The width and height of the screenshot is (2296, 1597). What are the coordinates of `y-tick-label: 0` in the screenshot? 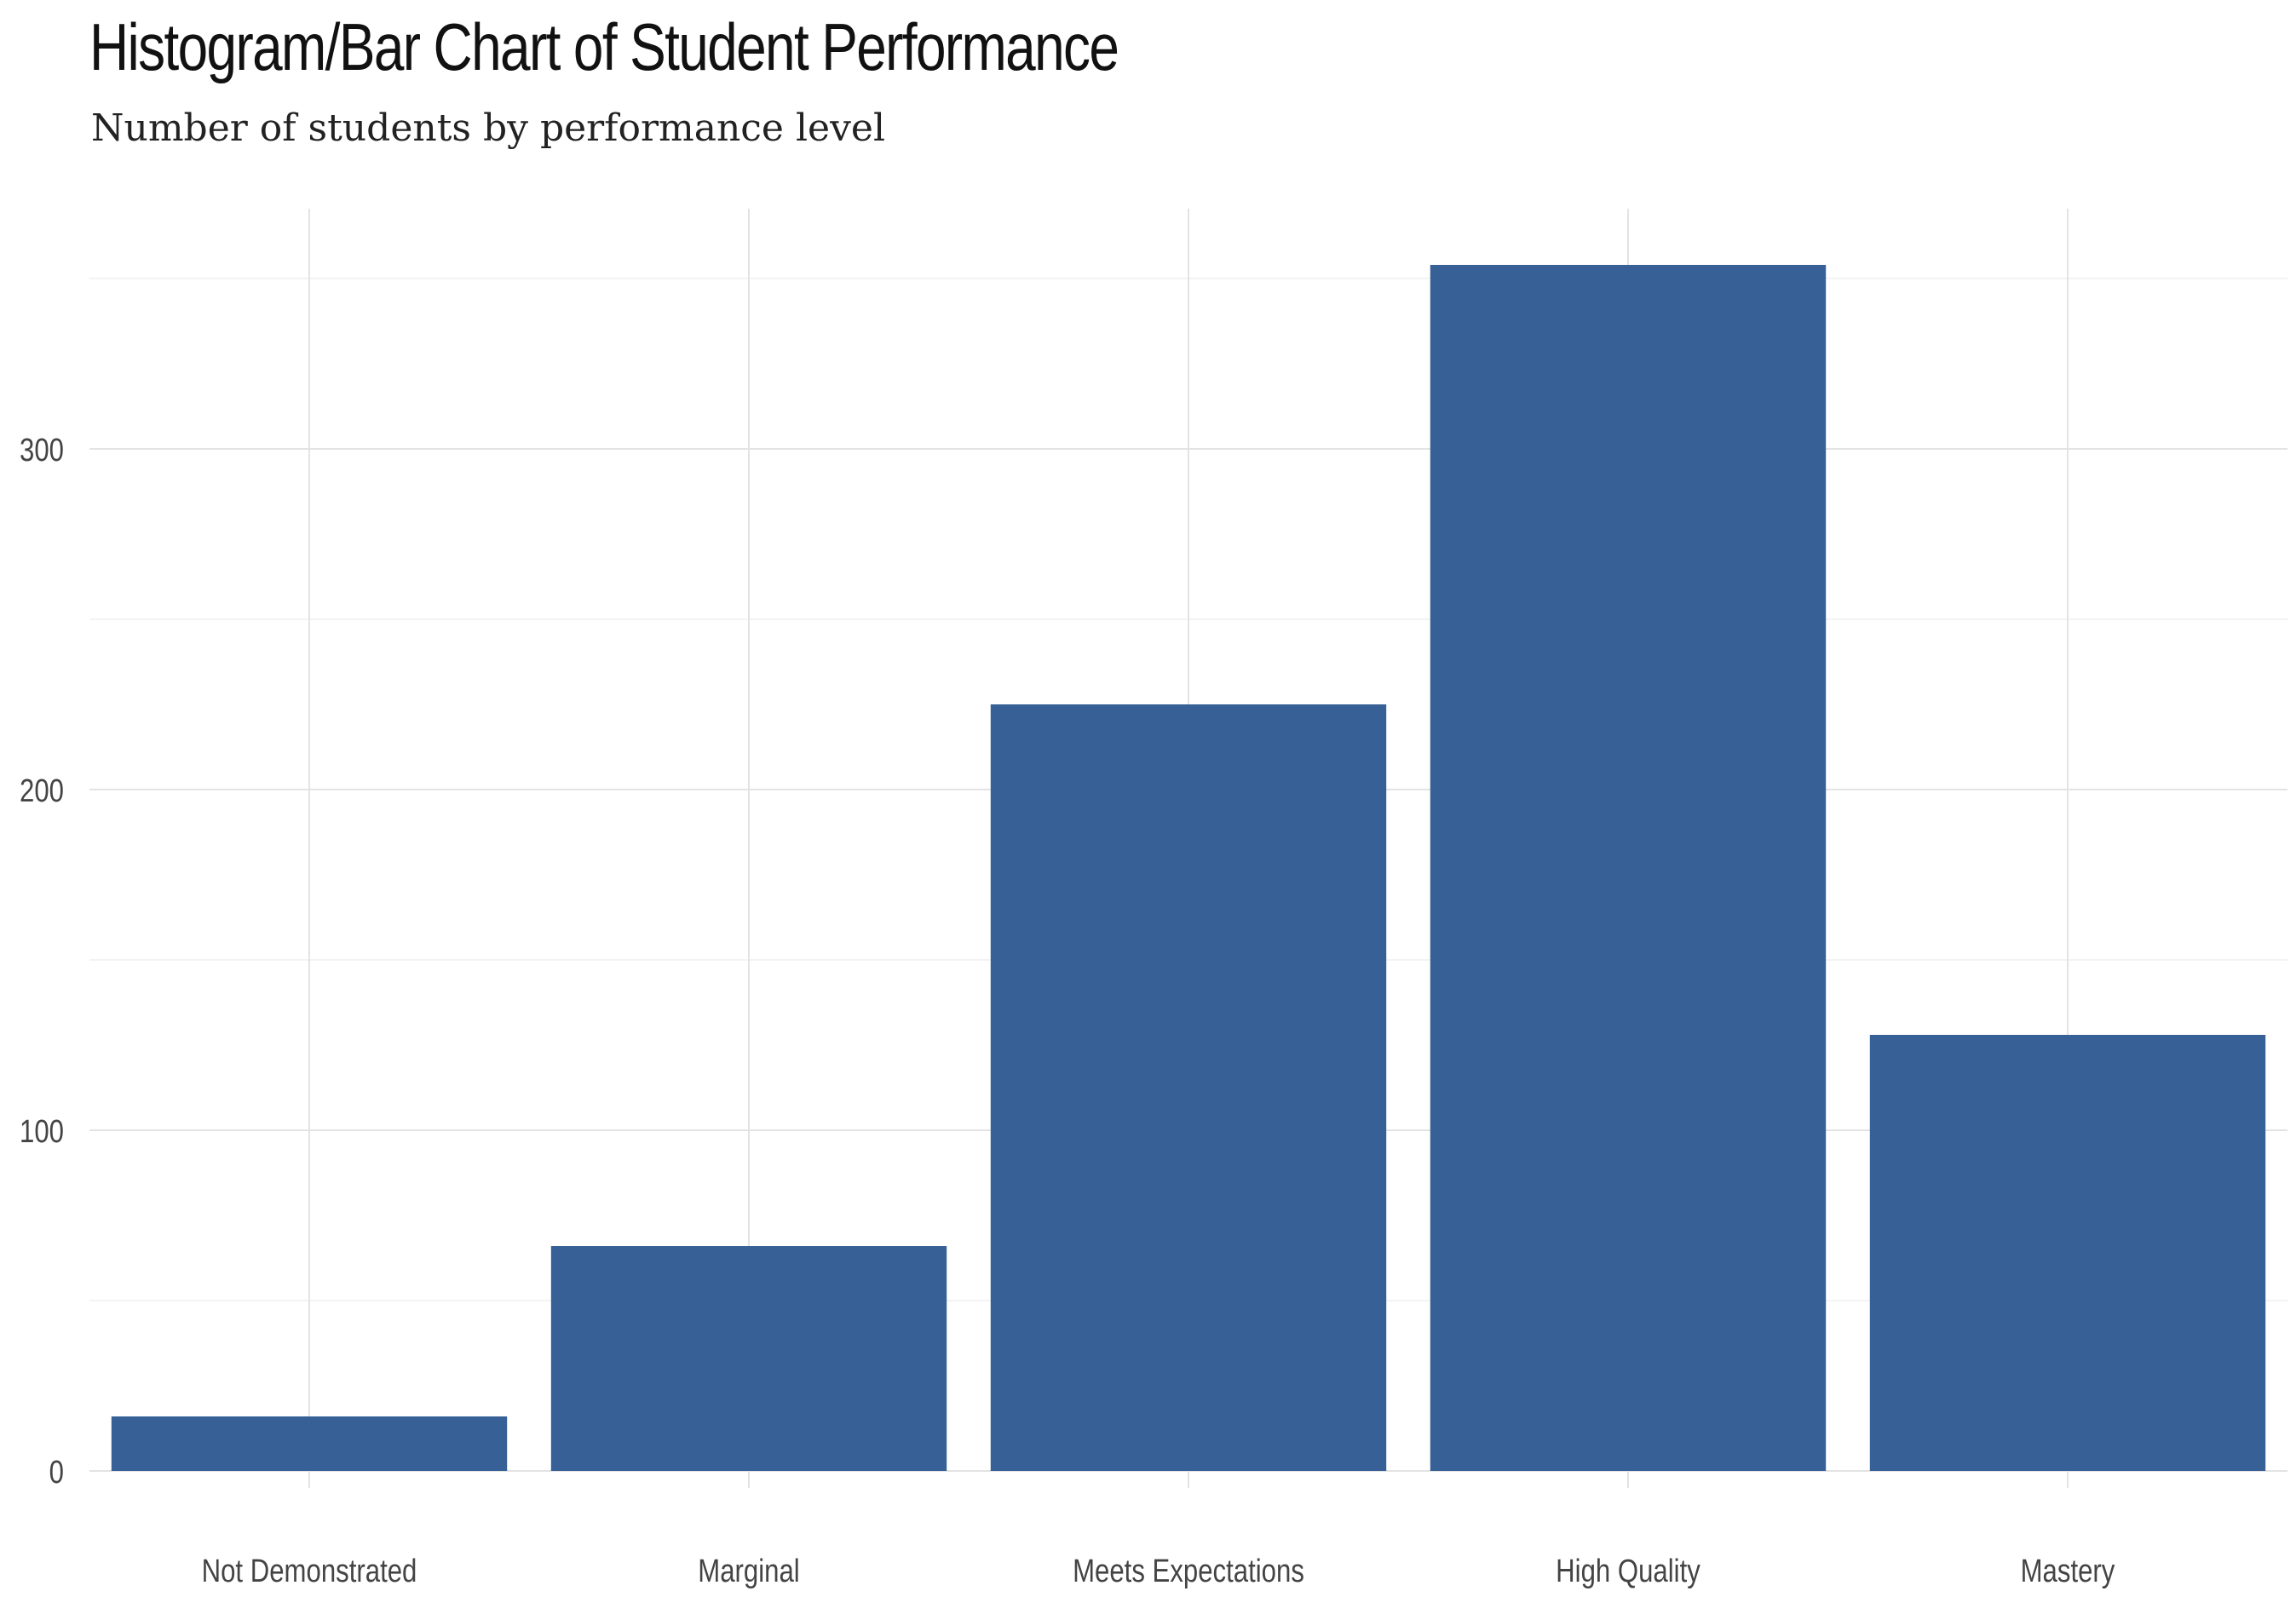 It's located at (57, 1473).